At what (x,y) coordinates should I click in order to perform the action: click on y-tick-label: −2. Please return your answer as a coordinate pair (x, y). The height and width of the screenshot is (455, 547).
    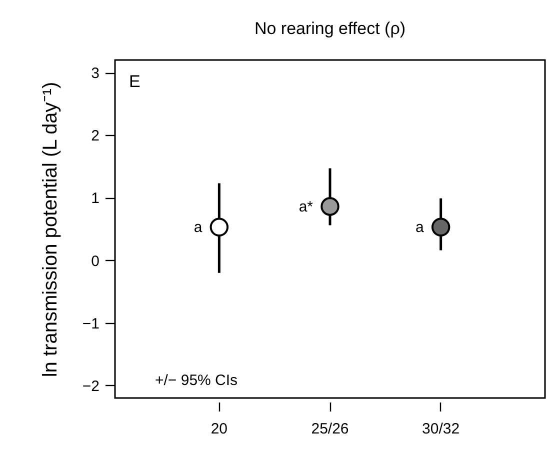
    Looking at the image, I should click on (91, 386).